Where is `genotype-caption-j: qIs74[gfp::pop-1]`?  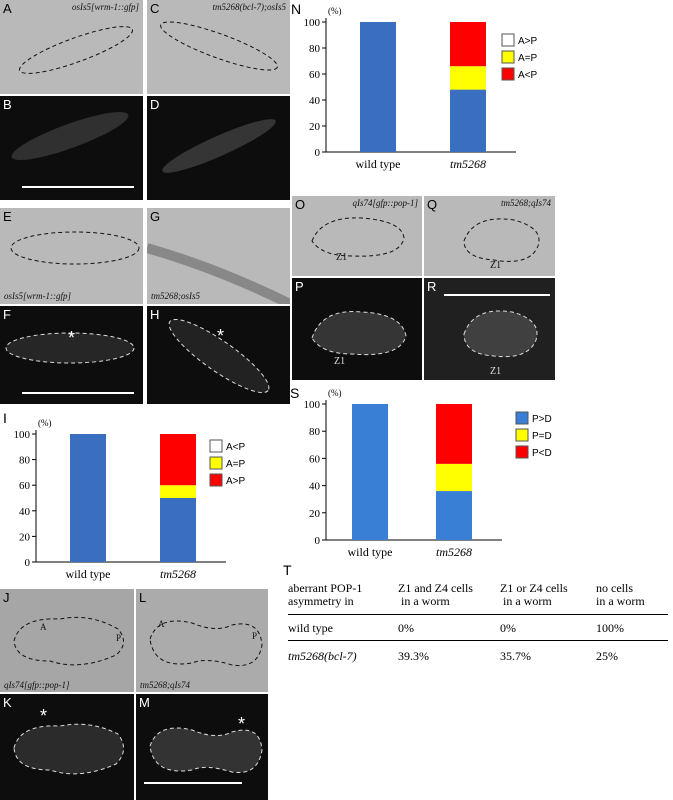
genotype-caption-j: qIs74[gfp::pop-1] is located at coordinates (37, 685).